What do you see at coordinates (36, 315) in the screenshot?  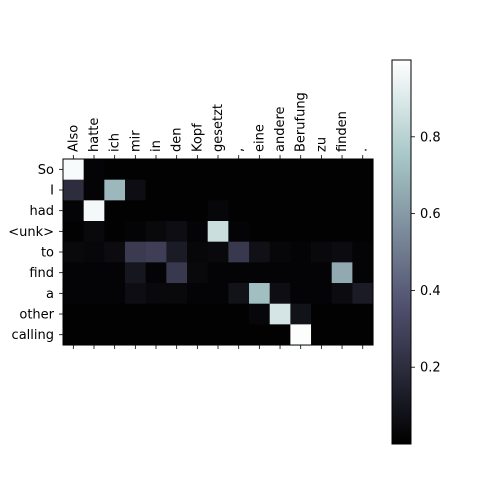 I see `y-tick-label: other` at bounding box center [36, 315].